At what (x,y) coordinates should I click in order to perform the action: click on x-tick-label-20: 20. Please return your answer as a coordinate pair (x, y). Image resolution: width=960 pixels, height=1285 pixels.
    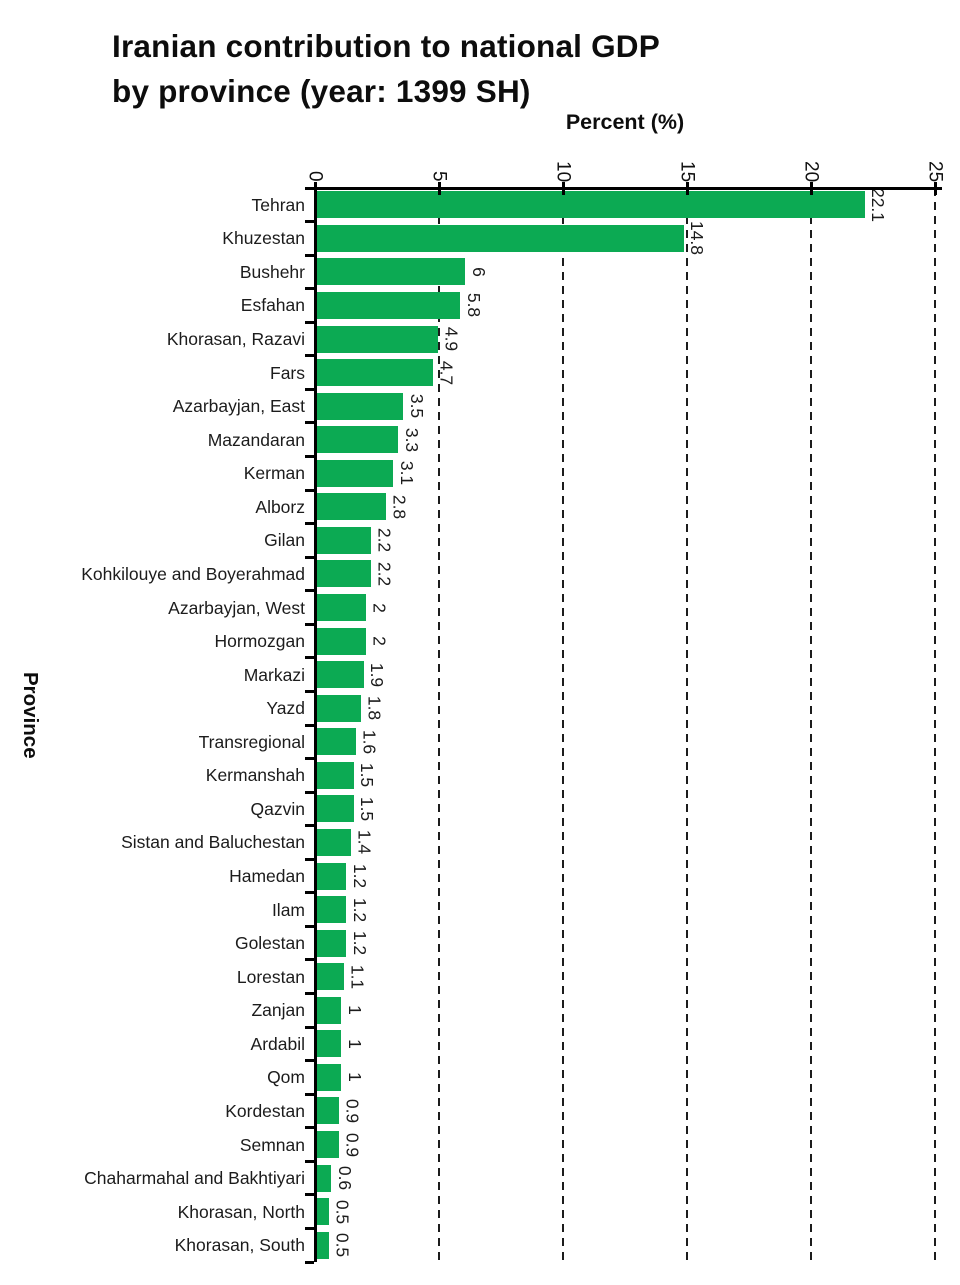
    Looking at the image, I should click on (811, 159).